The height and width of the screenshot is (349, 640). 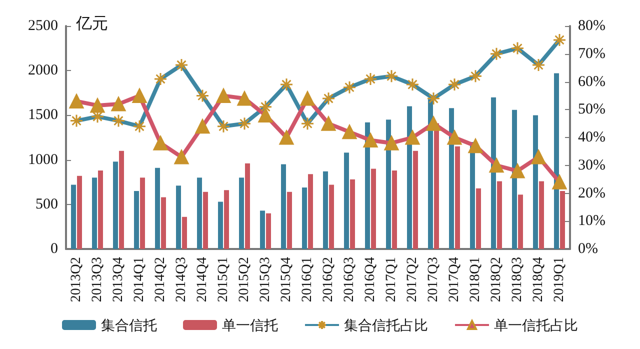 I want to click on x-tick-label: 2016Q3, so click(x=349, y=279).